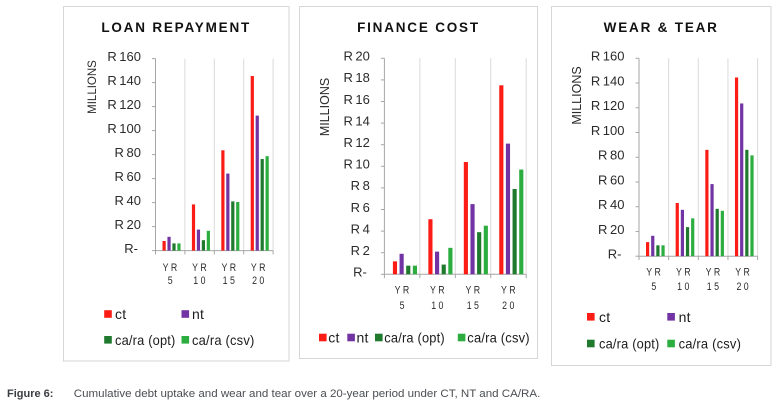 The height and width of the screenshot is (413, 780). What do you see at coordinates (356, 99) in the screenshot?
I see `svg-text: R 16` at bounding box center [356, 99].